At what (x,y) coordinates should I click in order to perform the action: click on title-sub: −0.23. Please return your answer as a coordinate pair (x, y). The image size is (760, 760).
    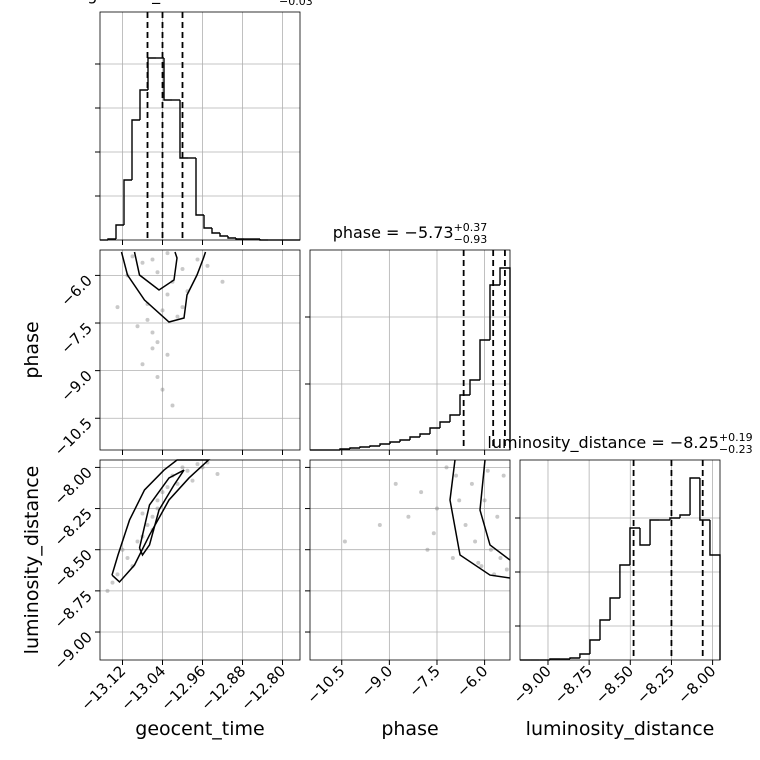
    Looking at the image, I should click on (736, 449).